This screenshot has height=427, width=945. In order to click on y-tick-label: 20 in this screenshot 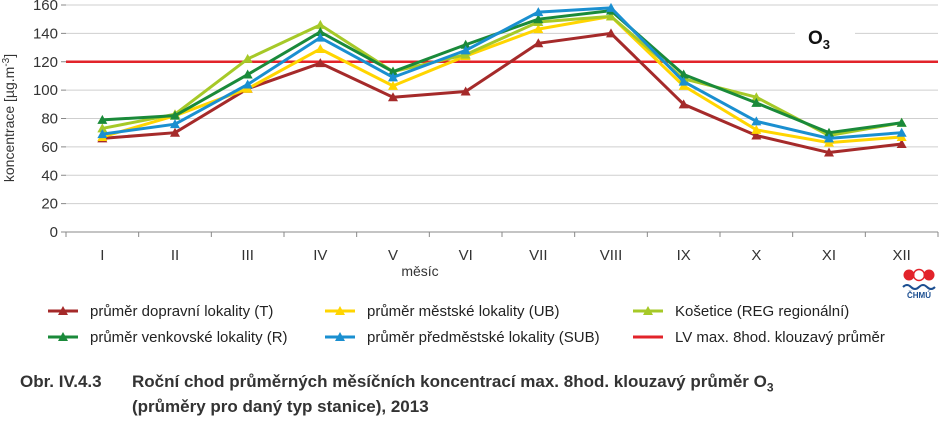, I will do `click(49, 204)`.